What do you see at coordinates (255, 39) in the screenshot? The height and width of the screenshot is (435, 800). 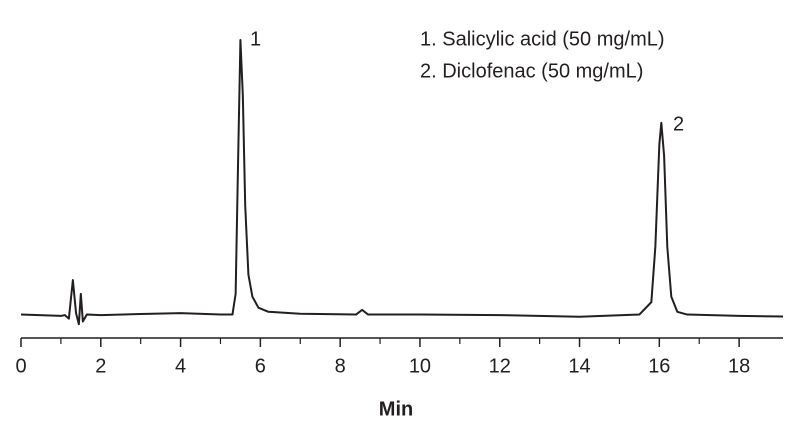 I see `peak-label: 1` at bounding box center [255, 39].